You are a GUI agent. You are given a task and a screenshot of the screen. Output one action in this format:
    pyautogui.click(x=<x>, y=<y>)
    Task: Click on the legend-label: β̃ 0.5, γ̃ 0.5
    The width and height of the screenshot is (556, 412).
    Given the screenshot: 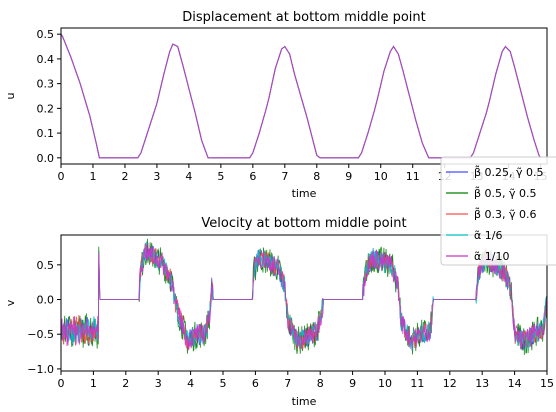 What is the action you would take?
    pyautogui.click(x=505, y=193)
    